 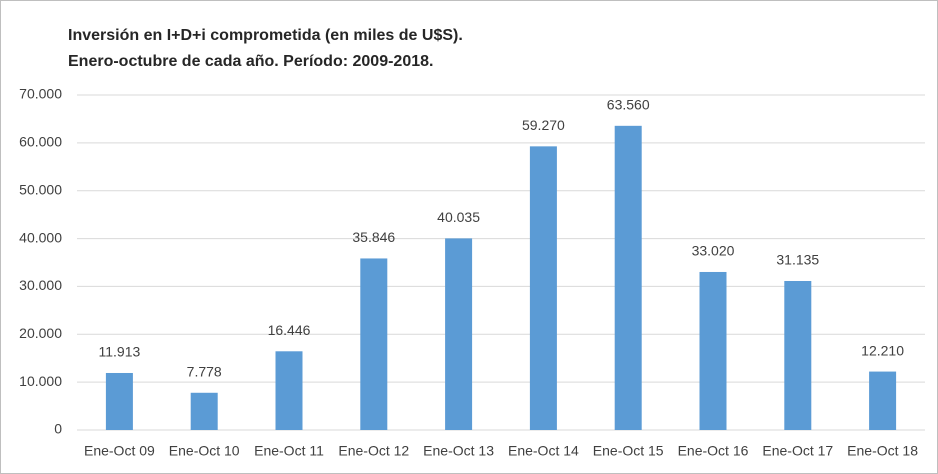 What do you see at coordinates (373, 237) in the screenshot?
I see `value-label: 35.846` at bounding box center [373, 237].